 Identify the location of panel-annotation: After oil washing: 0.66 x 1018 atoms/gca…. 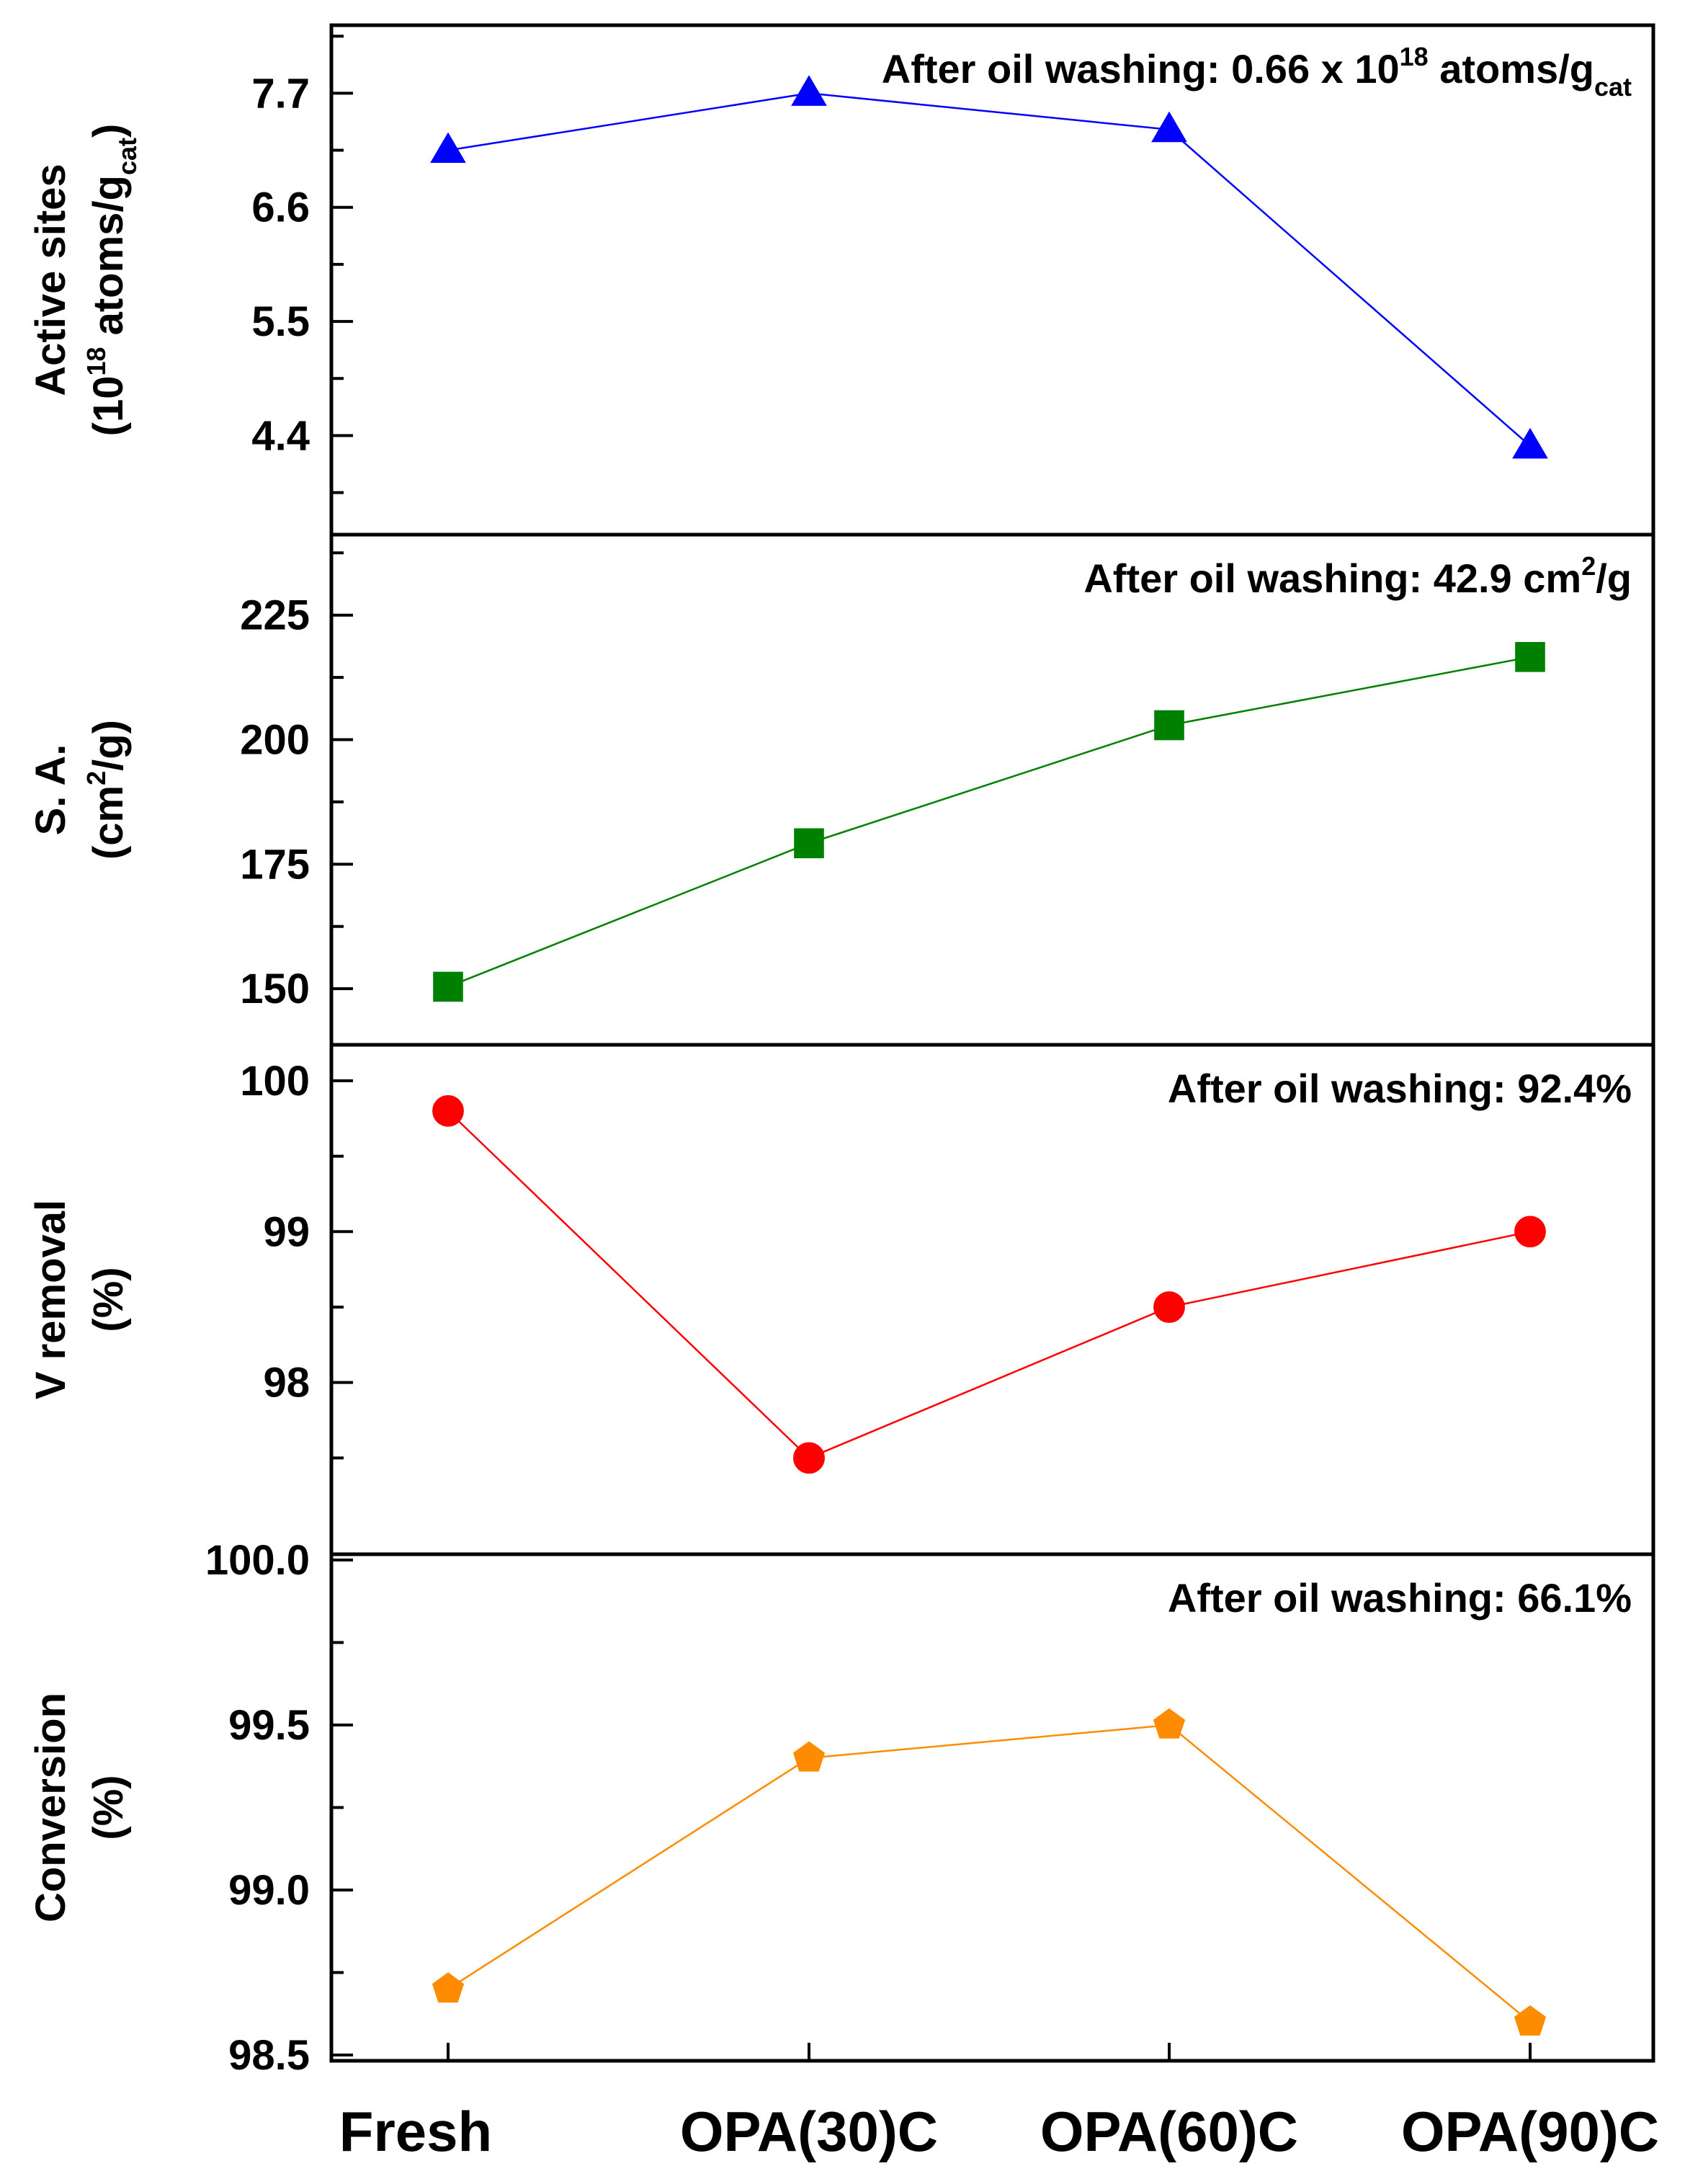
(1257, 72).